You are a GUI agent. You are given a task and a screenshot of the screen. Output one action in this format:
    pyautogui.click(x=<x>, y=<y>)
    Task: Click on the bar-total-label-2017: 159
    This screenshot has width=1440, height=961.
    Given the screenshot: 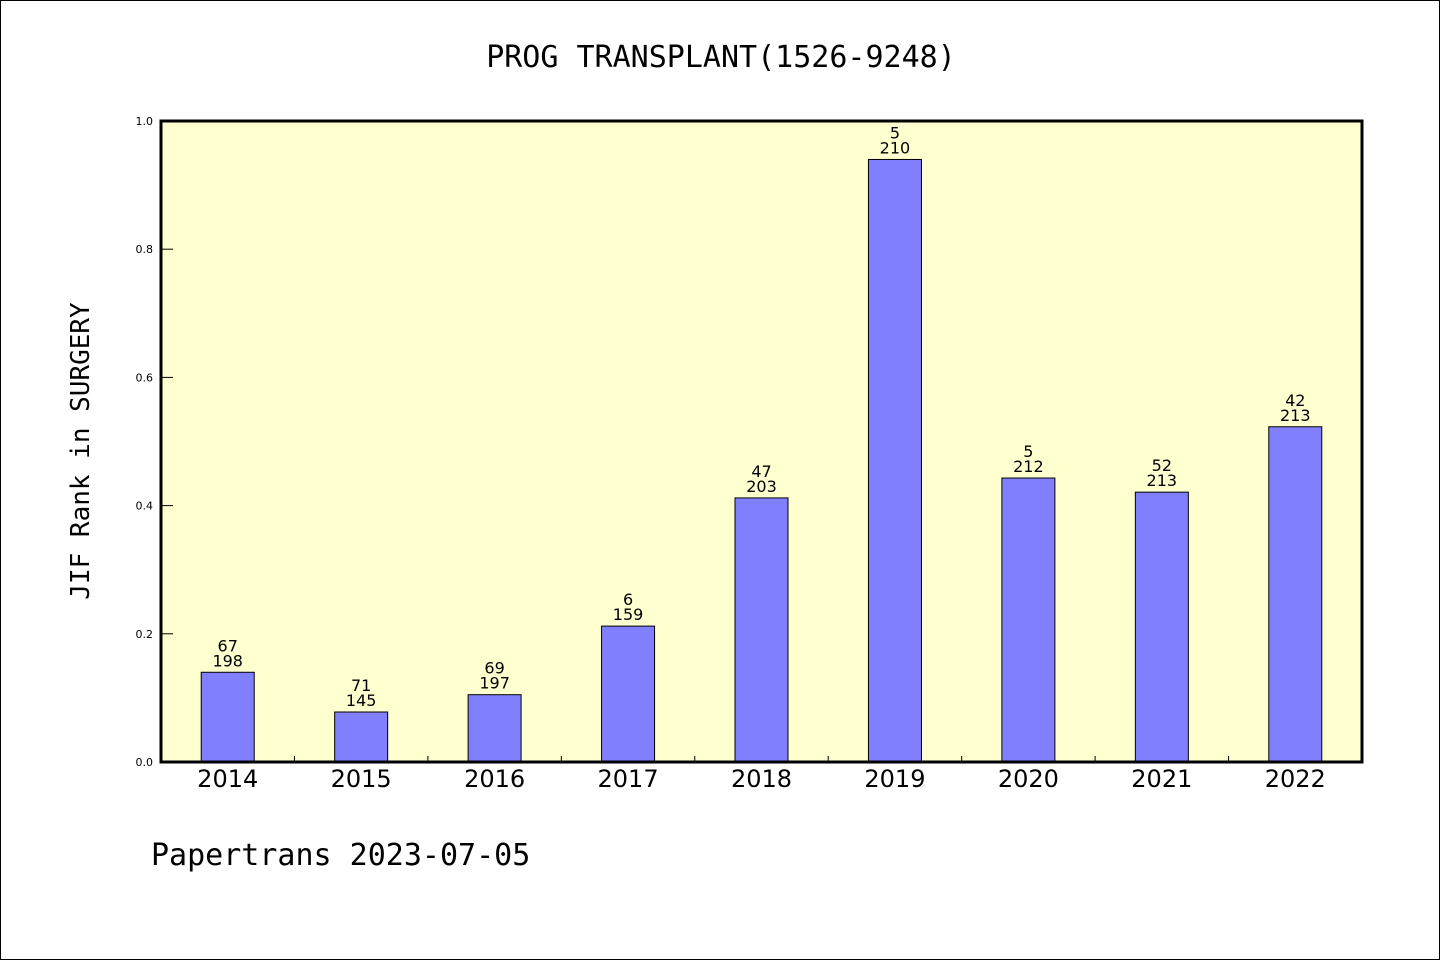 What is the action you would take?
    pyautogui.click(x=628, y=614)
    